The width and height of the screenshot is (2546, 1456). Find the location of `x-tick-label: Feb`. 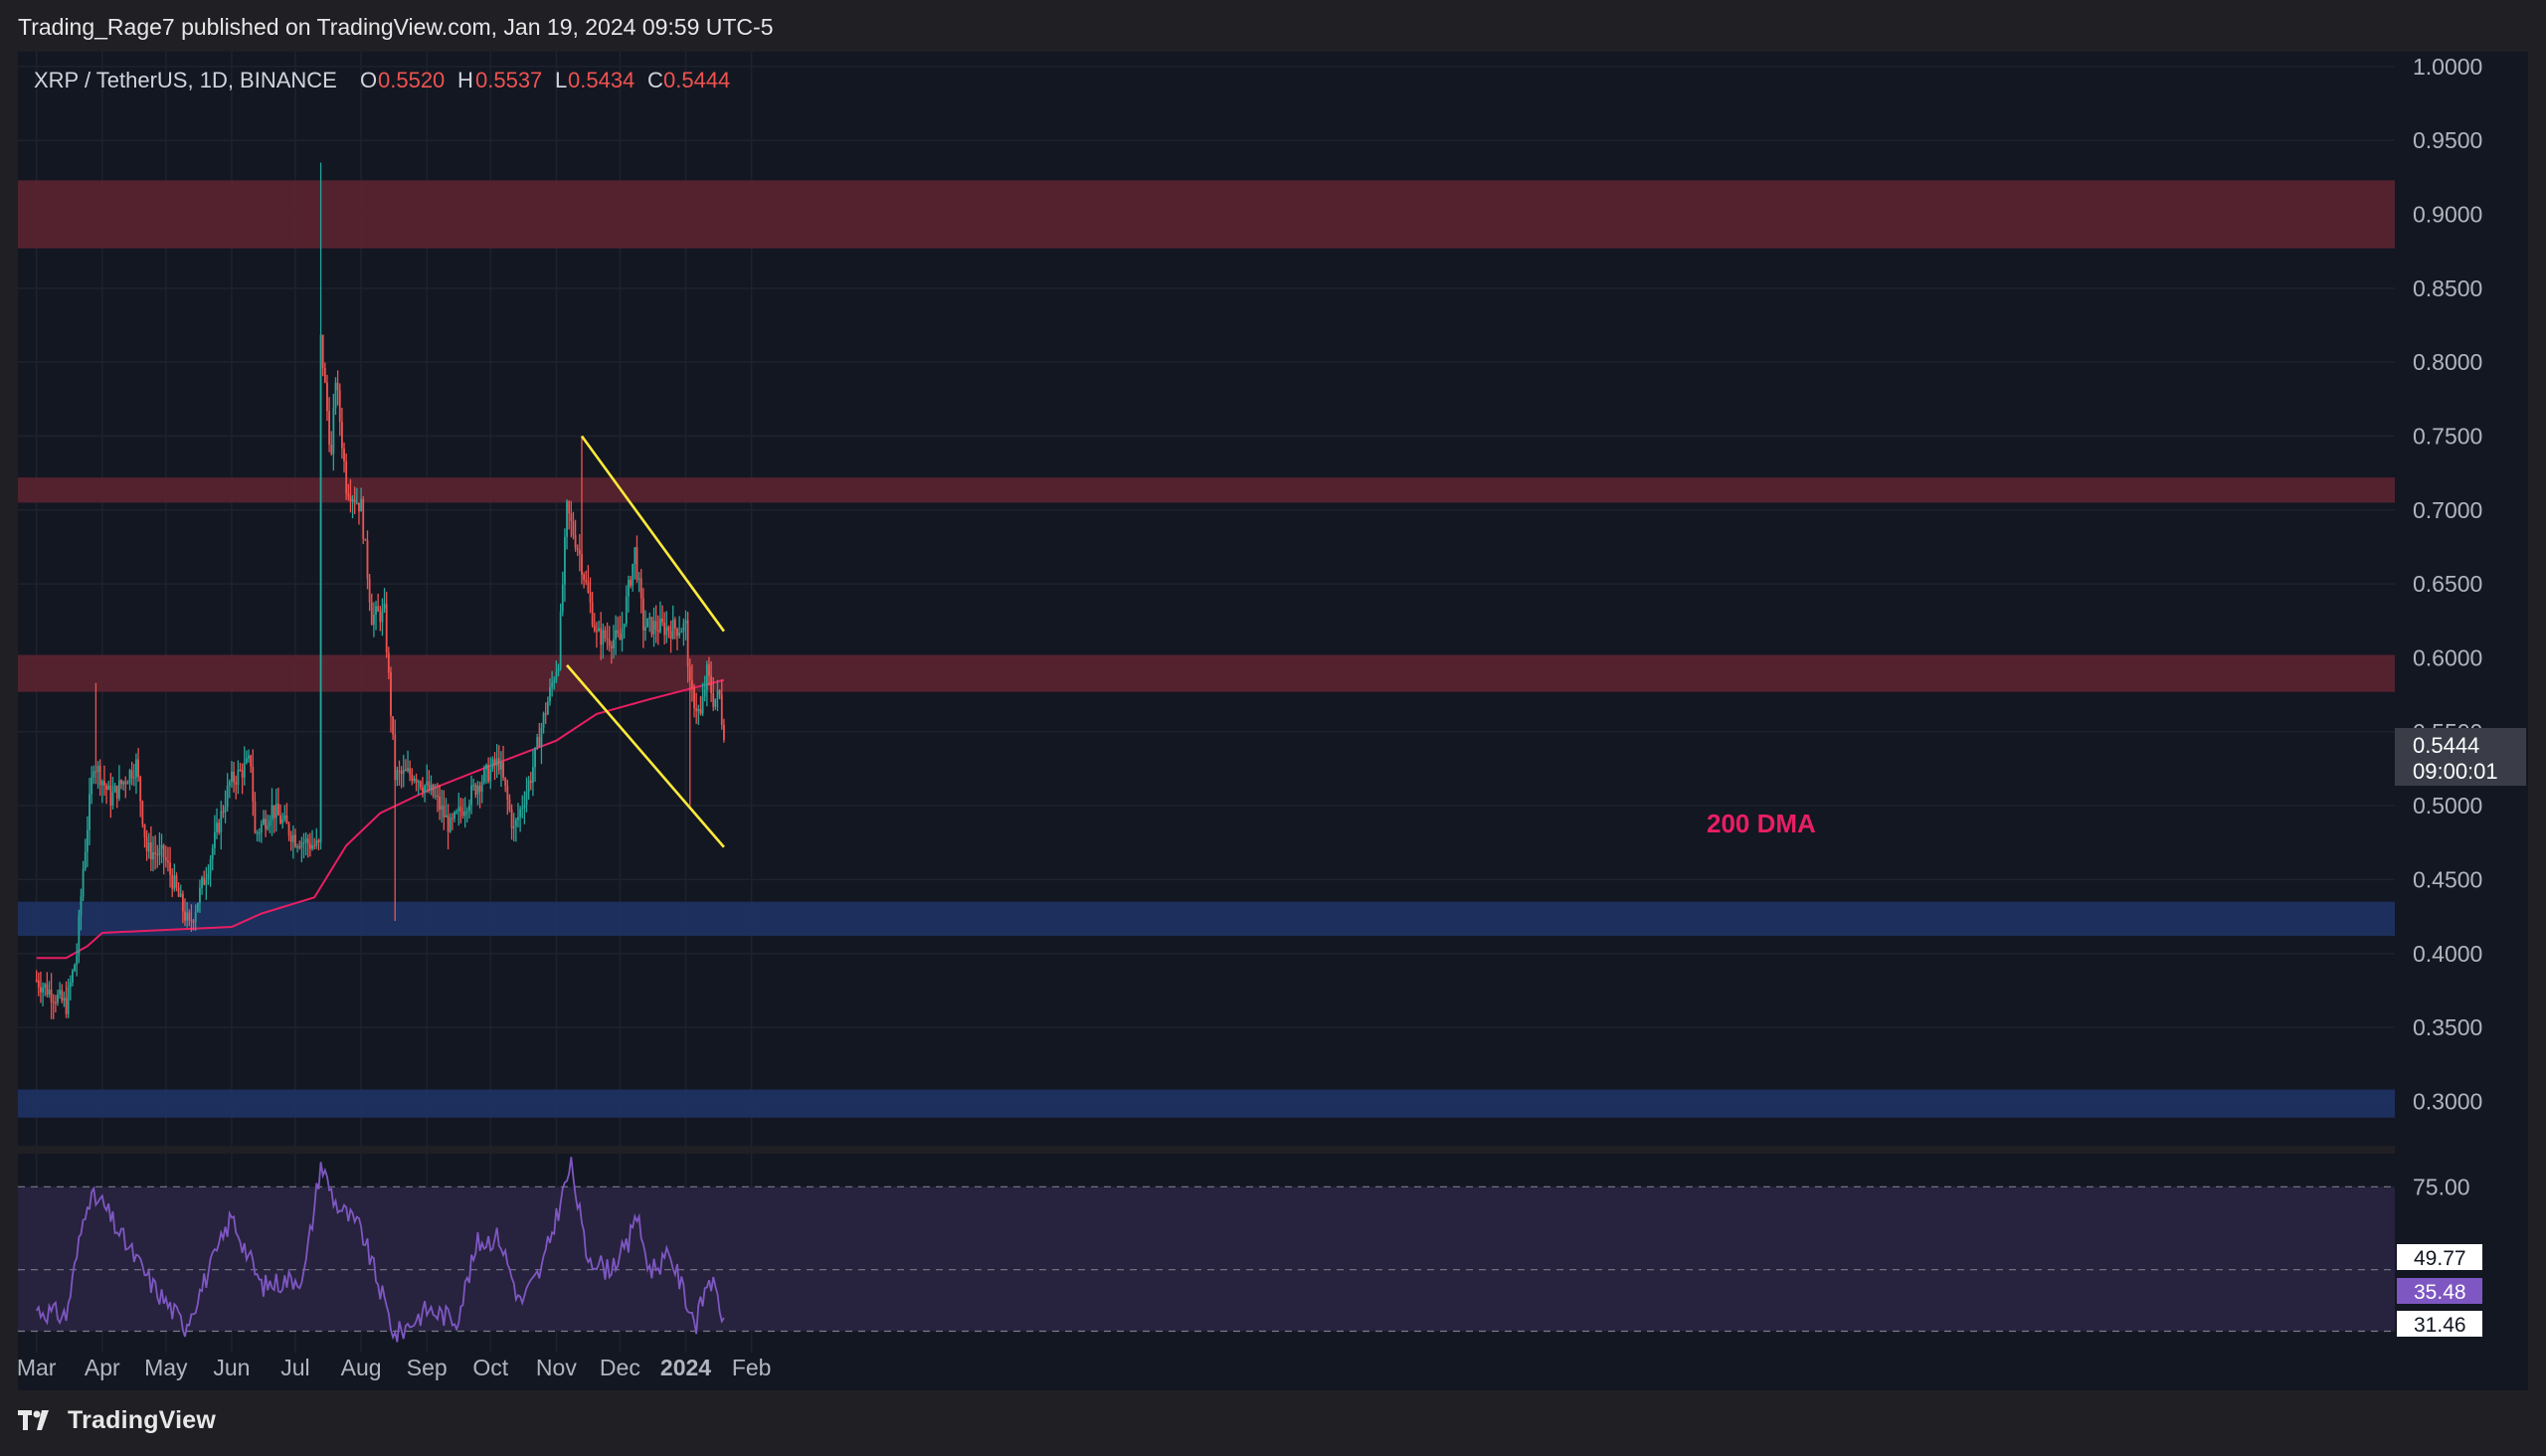

x-tick-label: Feb is located at coordinates (752, 1367).